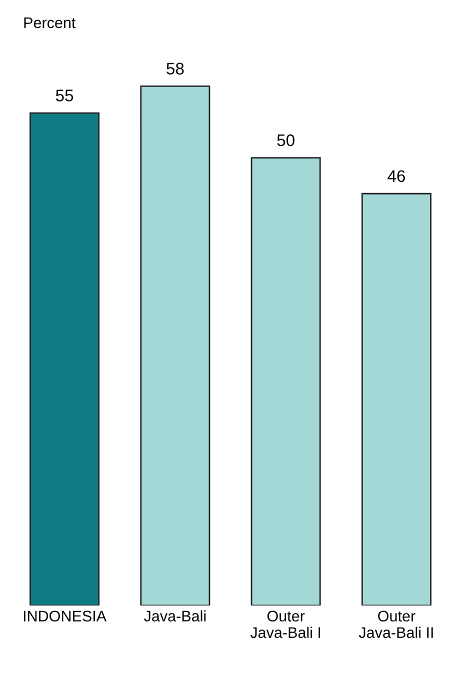 This screenshot has width=461, height=688. Describe the element at coordinates (175, 616) in the screenshot. I see `x-tick-label: Java-Bali` at that location.